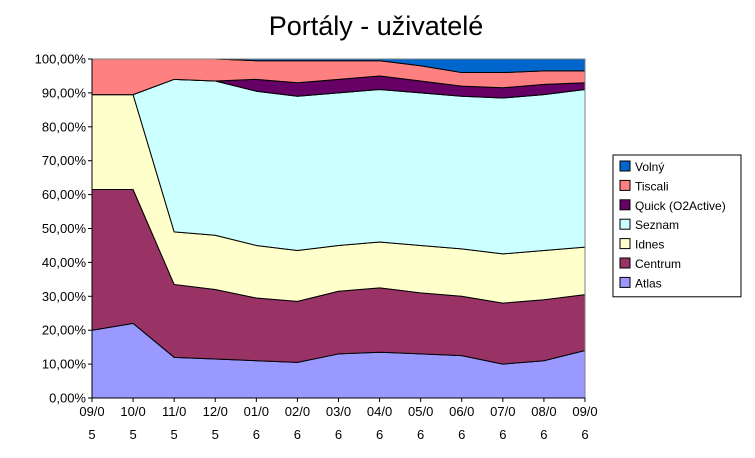 The width and height of the screenshot is (755, 458). What do you see at coordinates (376, 26) in the screenshot?
I see `chart-title: Portály - uživatelé` at bounding box center [376, 26].